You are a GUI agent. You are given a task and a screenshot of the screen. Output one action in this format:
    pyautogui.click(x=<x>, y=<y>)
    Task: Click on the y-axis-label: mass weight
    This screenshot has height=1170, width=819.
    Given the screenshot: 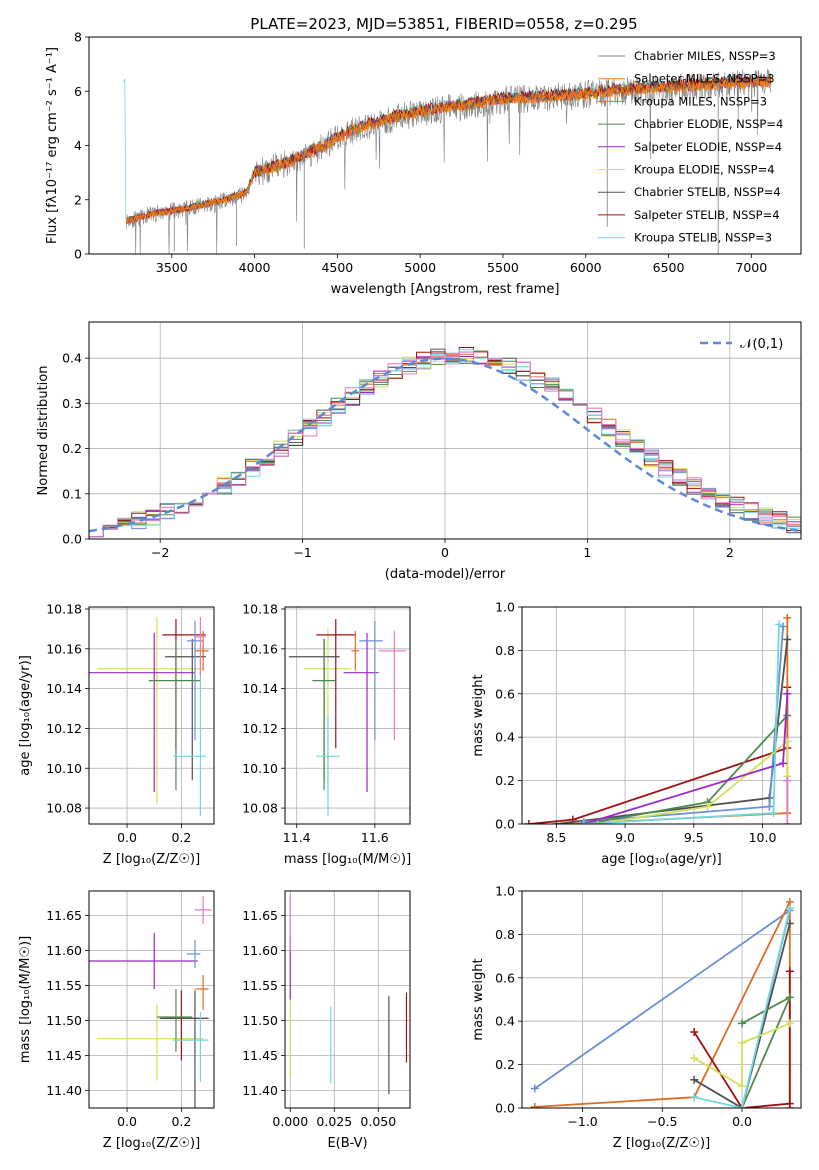 What is the action you would take?
    pyautogui.click(x=478, y=715)
    